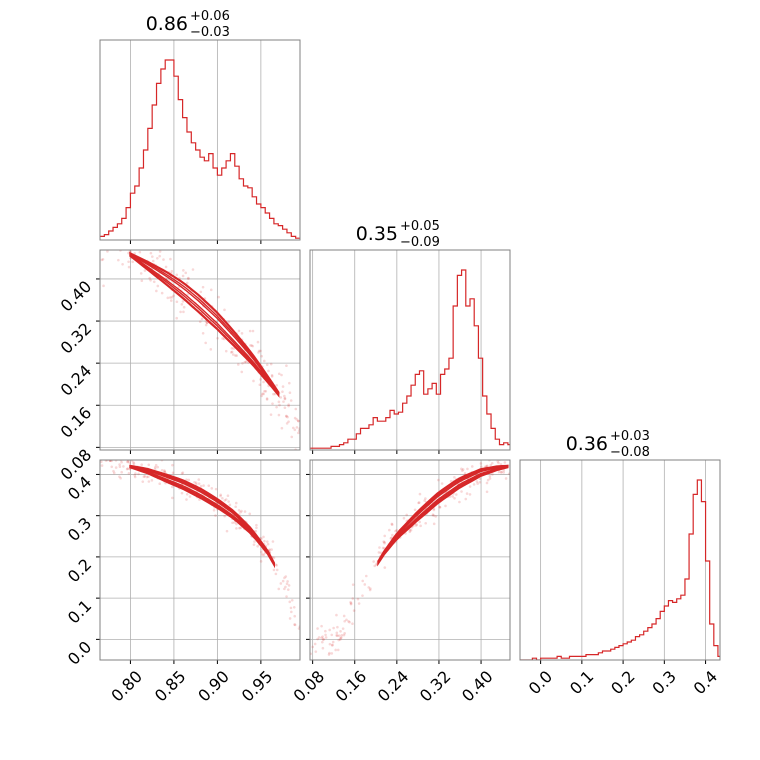 The width and height of the screenshot is (760, 760). What do you see at coordinates (663, 682) in the screenshot?
I see `x-tick-label: 0.3` at bounding box center [663, 682].